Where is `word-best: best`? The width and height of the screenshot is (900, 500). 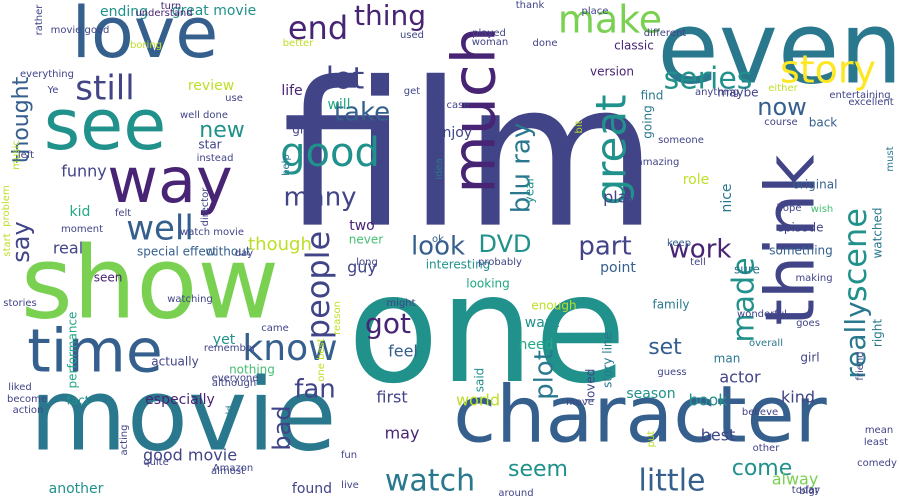 word-best: best is located at coordinates (718, 435).